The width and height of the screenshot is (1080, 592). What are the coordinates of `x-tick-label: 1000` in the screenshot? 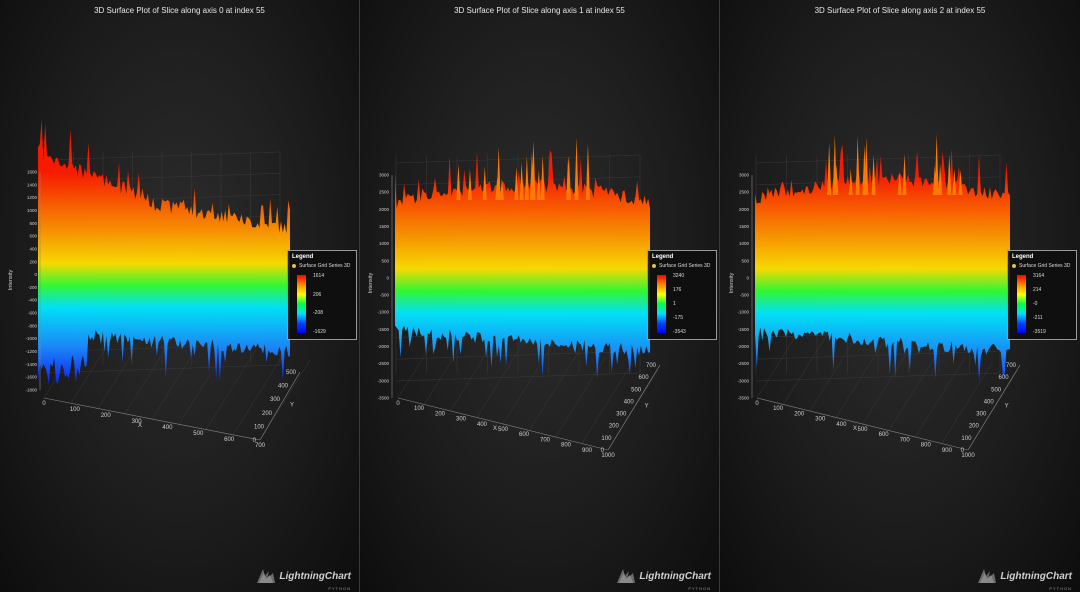 It's located at (968, 456).